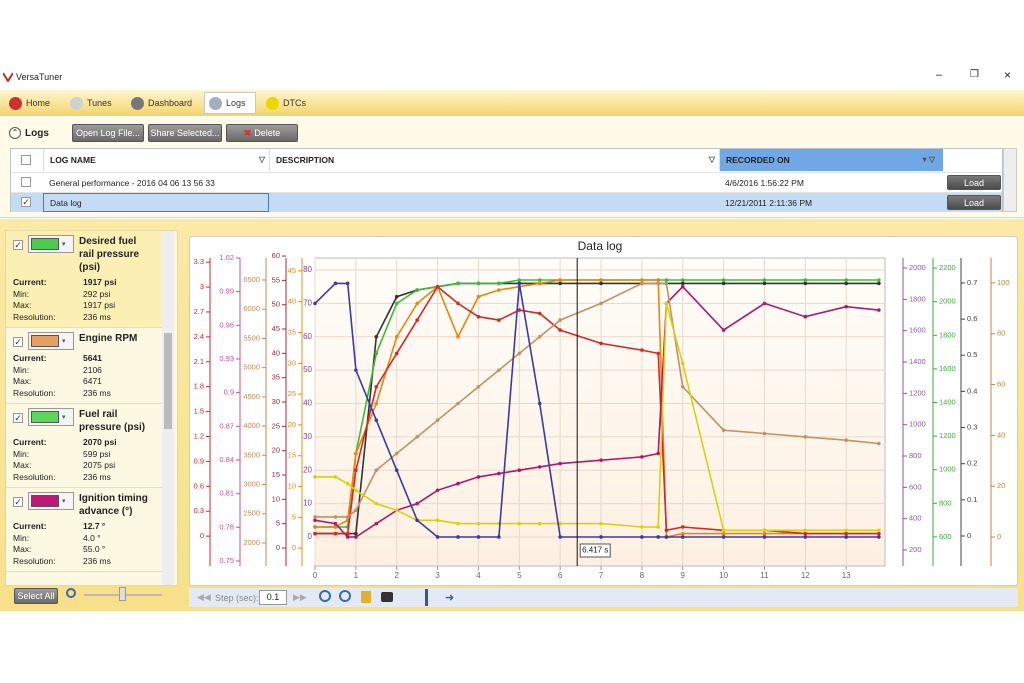 Image resolution: width=1024 pixels, height=683 pixels. I want to click on prev-icon: ◀◀, so click(204, 597).